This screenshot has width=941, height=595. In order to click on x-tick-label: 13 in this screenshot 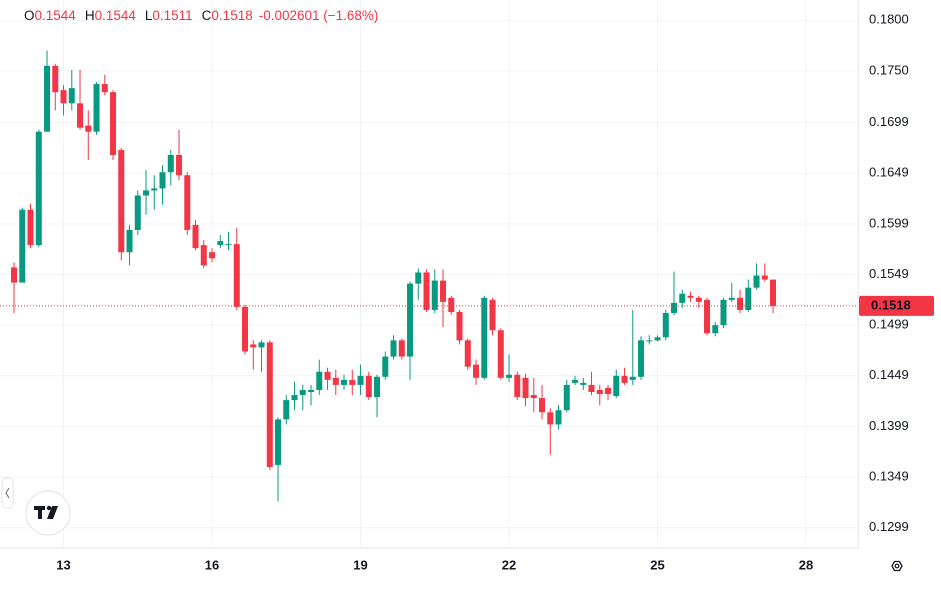, I will do `click(63, 564)`.